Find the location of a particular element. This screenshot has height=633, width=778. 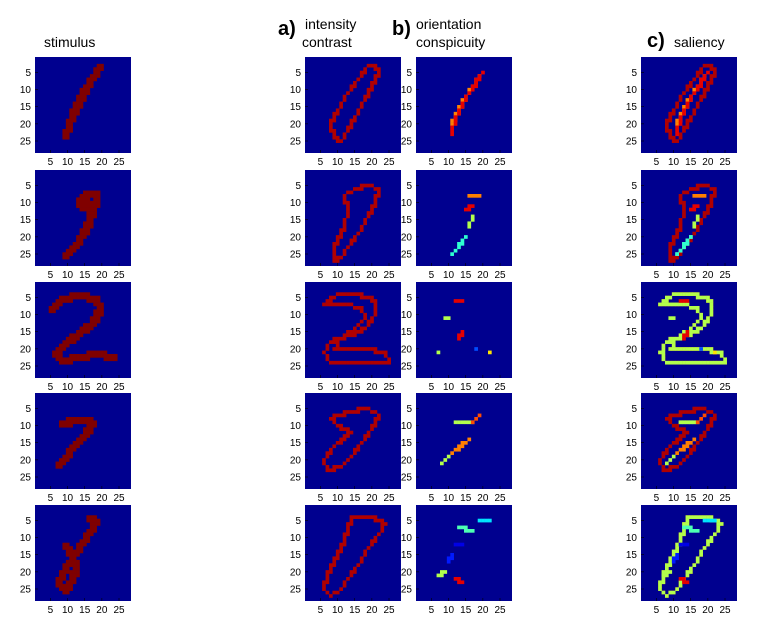

y-tick-label: 25 is located at coordinates (296, 367).